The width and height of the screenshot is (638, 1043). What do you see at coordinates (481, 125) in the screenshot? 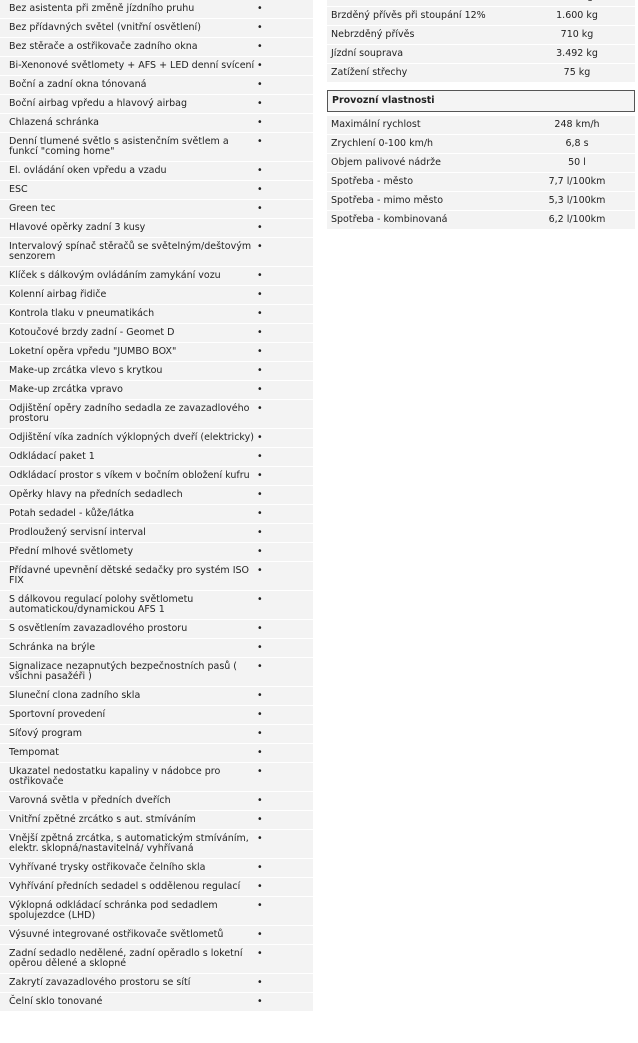
I see `table-row: Maximální rychlost 248 km/h` at bounding box center [481, 125].